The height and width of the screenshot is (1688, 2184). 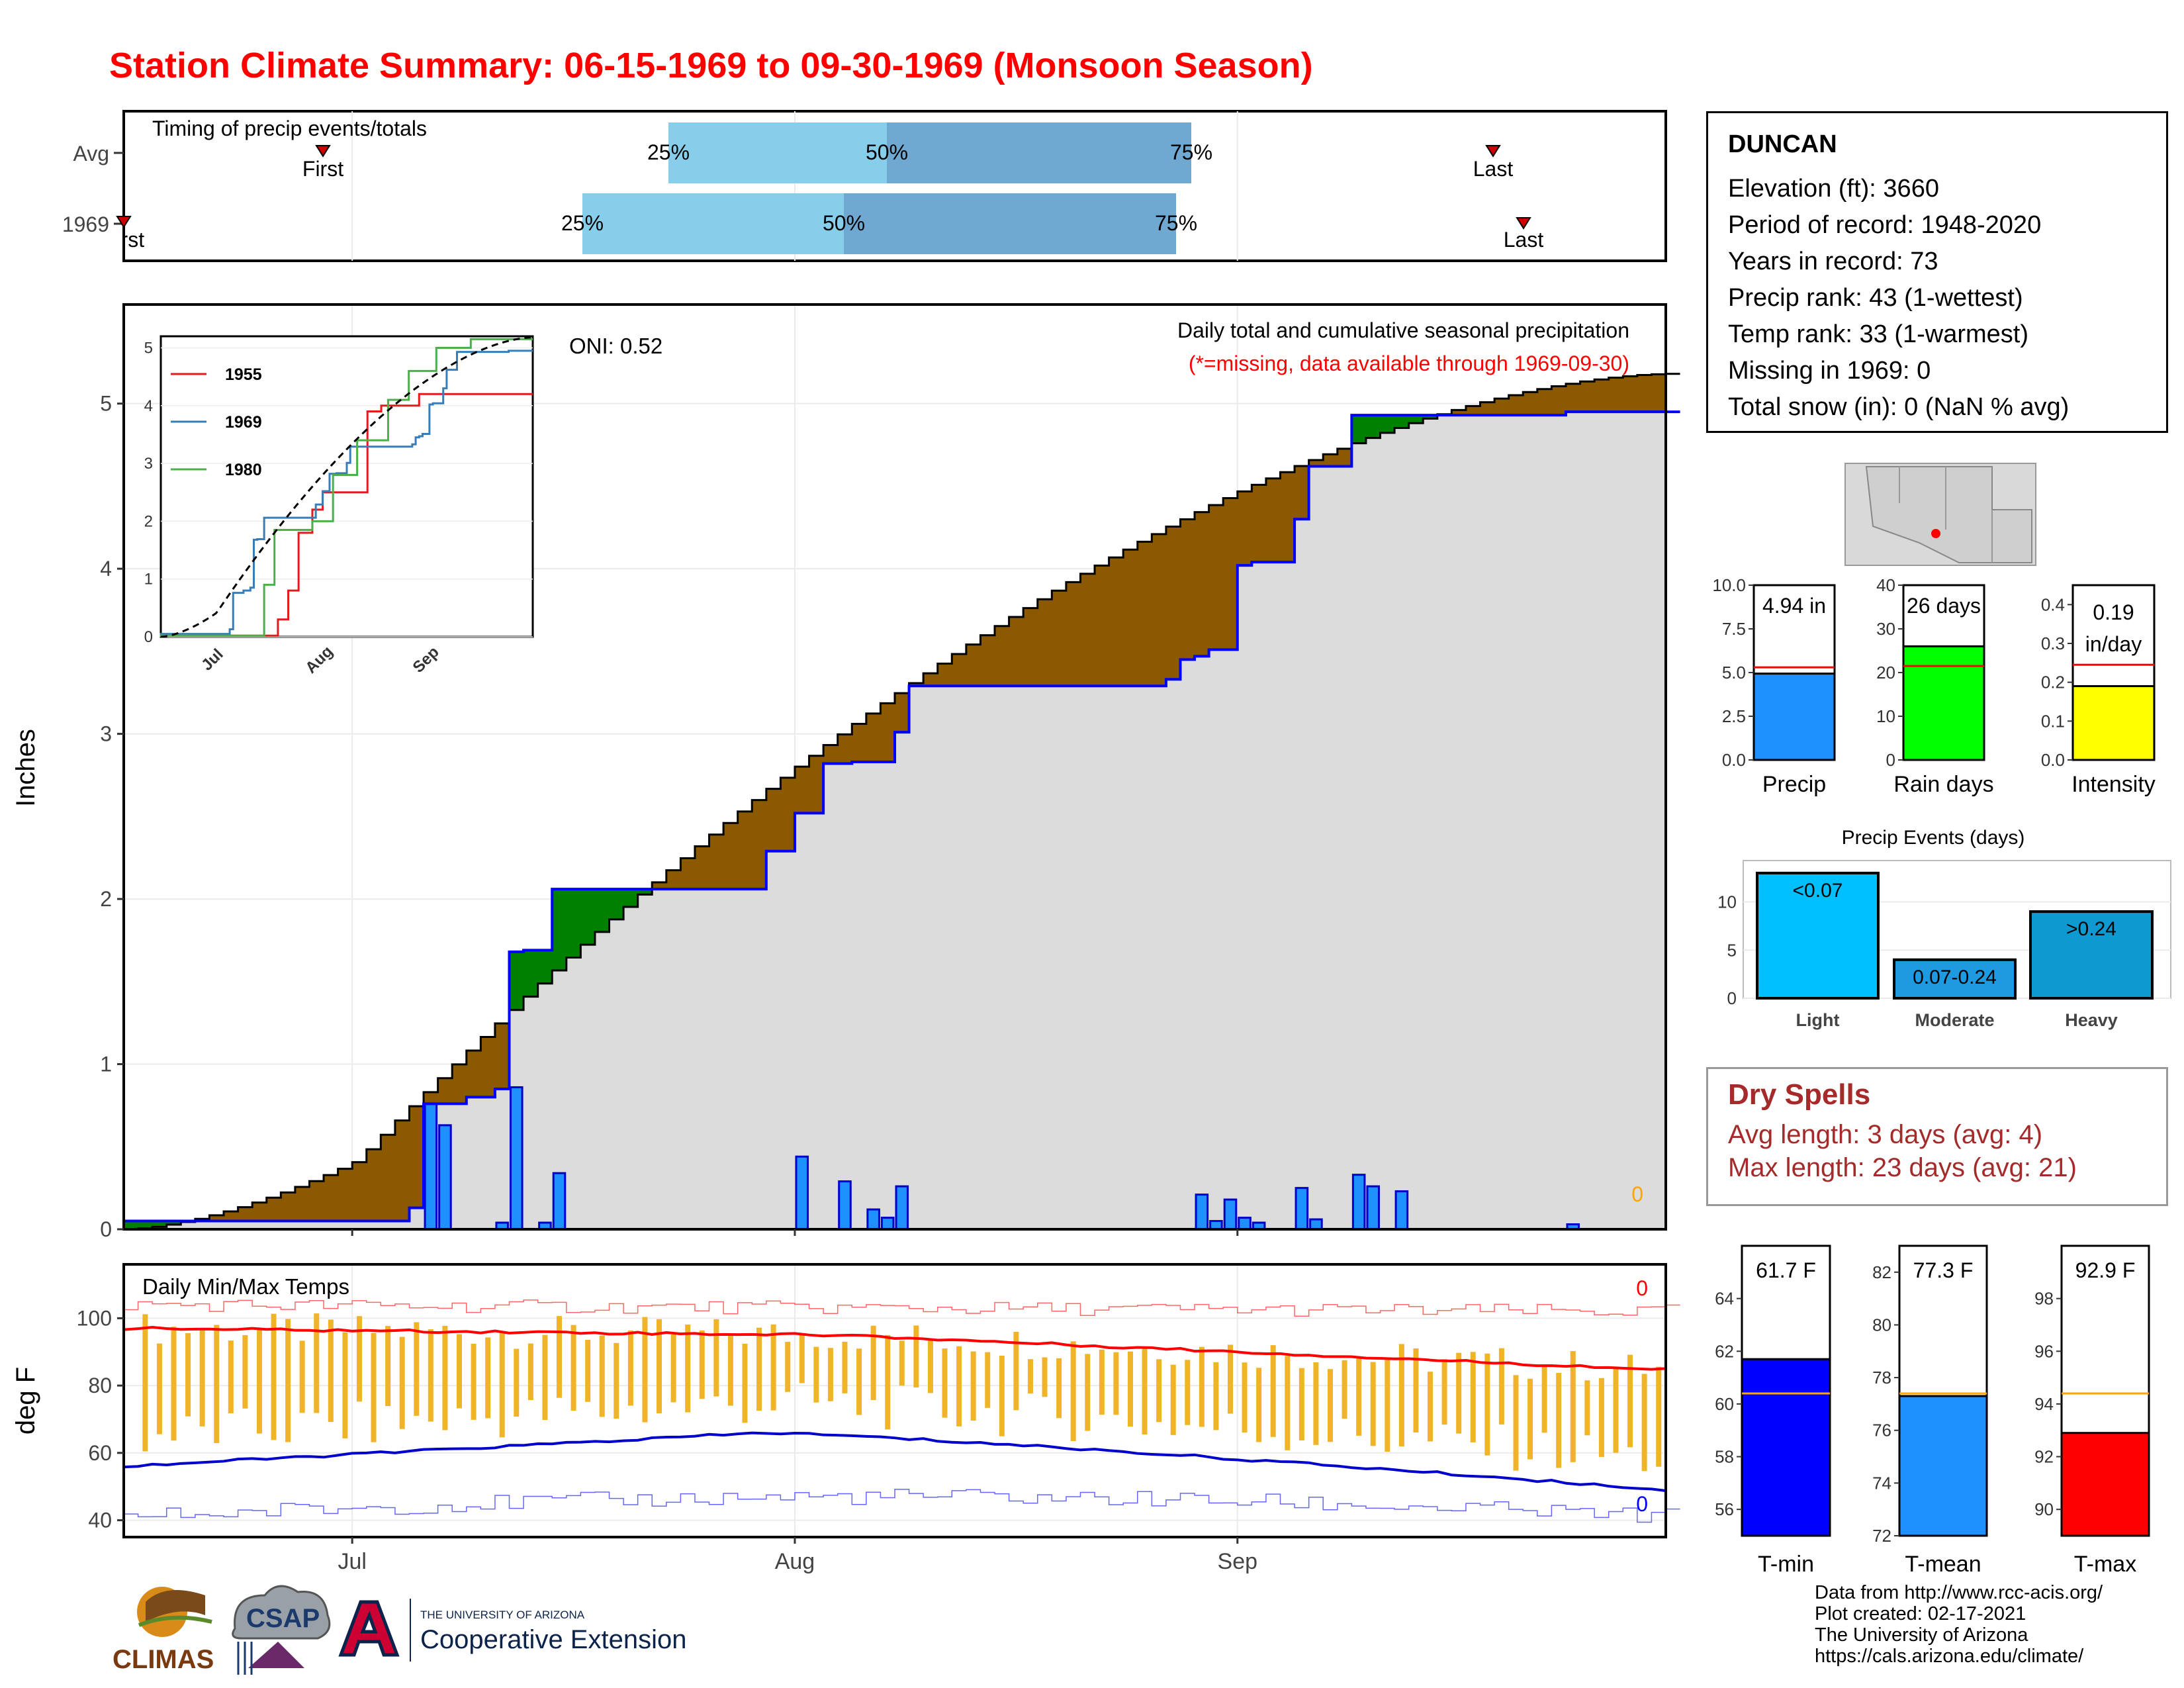 I want to click on summary-value-label: 4.94 in, so click(x=1794, y=606).